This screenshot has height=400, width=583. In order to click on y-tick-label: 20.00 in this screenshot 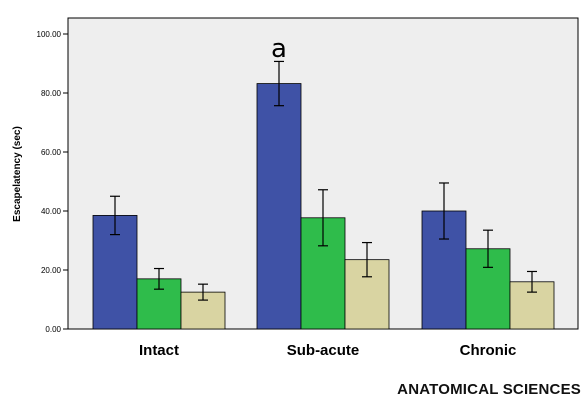, I will do `click(51, 270)`.